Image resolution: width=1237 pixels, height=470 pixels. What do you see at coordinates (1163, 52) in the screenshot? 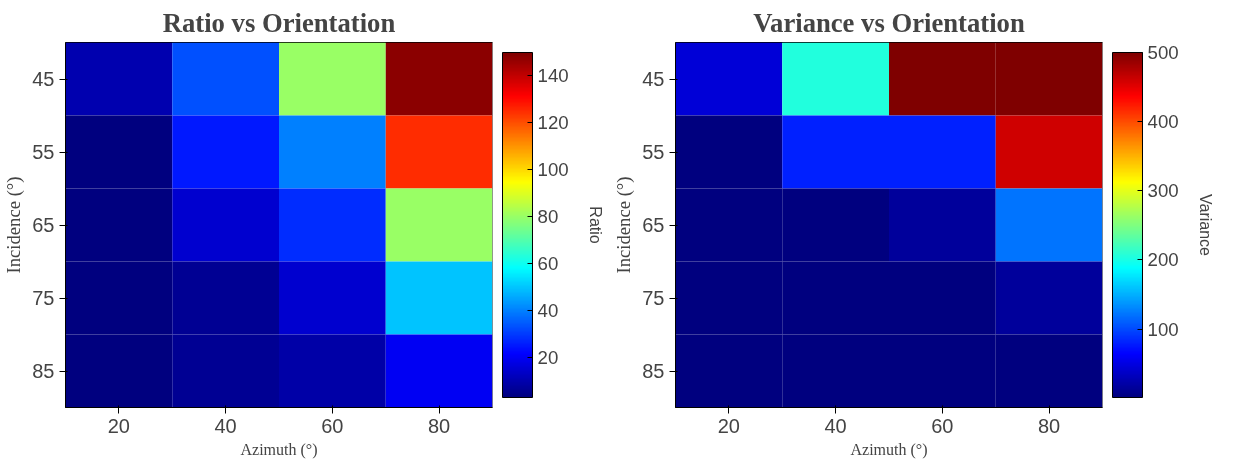
I see `color-bar-label: 500` at bounding box center [1163, 52].